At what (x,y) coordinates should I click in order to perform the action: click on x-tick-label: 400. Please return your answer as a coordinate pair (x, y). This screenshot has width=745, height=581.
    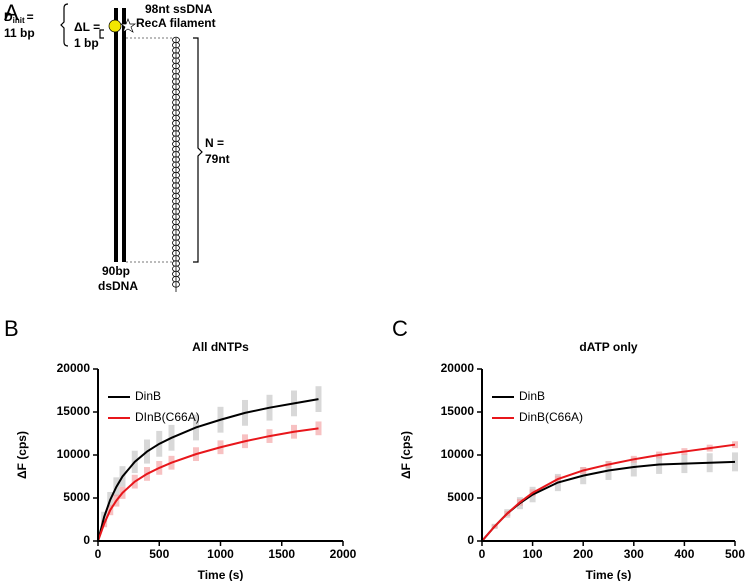
    Looking at the image, I should click on (684, 554).